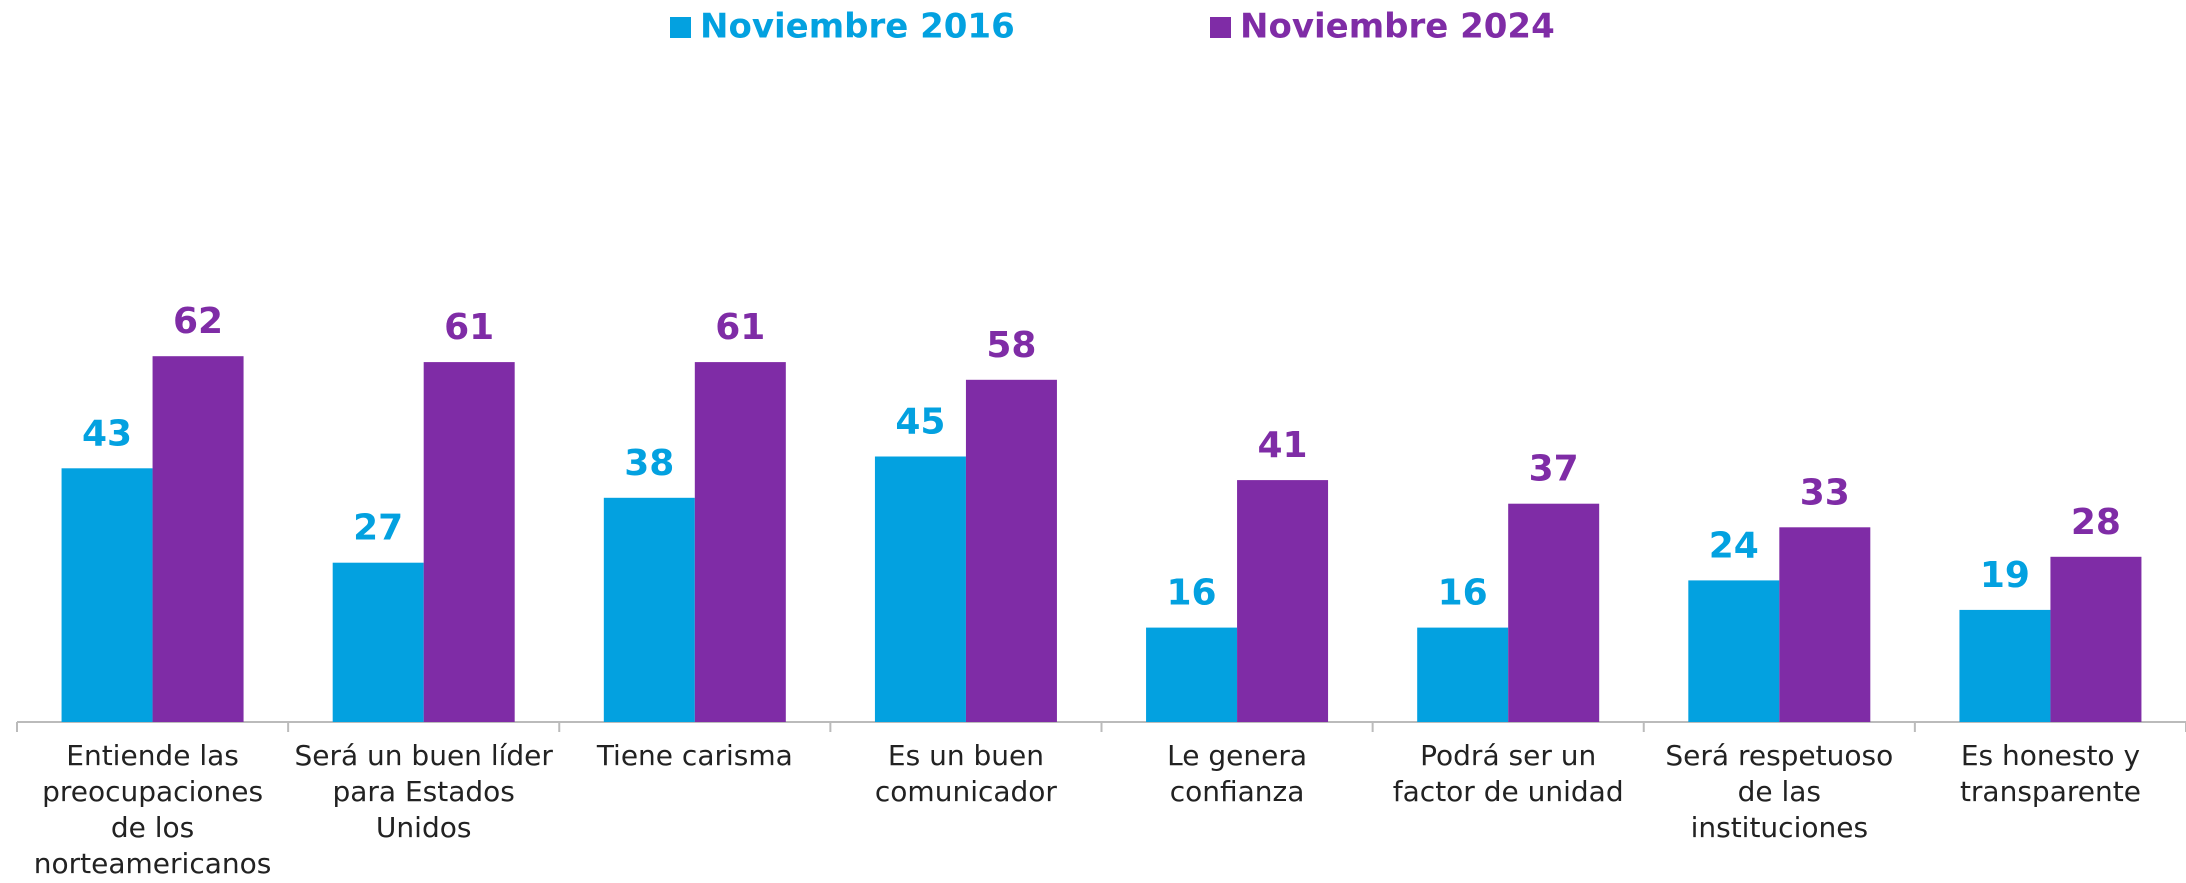 The image size is (2186, 883). What do you see at coordinates (965, 773) in the screenshot?
I see `x-tick-label: Es un buen comunicador` at bounding box center [965, 773].